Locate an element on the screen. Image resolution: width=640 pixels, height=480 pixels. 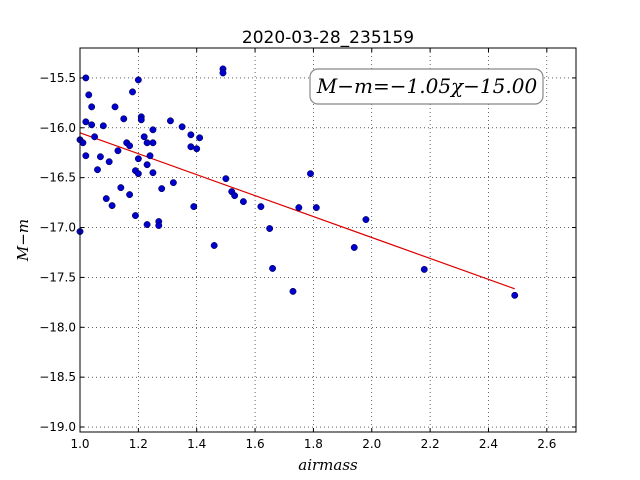
y-tick-label: −15.5 is located at coordinates (57, 78).